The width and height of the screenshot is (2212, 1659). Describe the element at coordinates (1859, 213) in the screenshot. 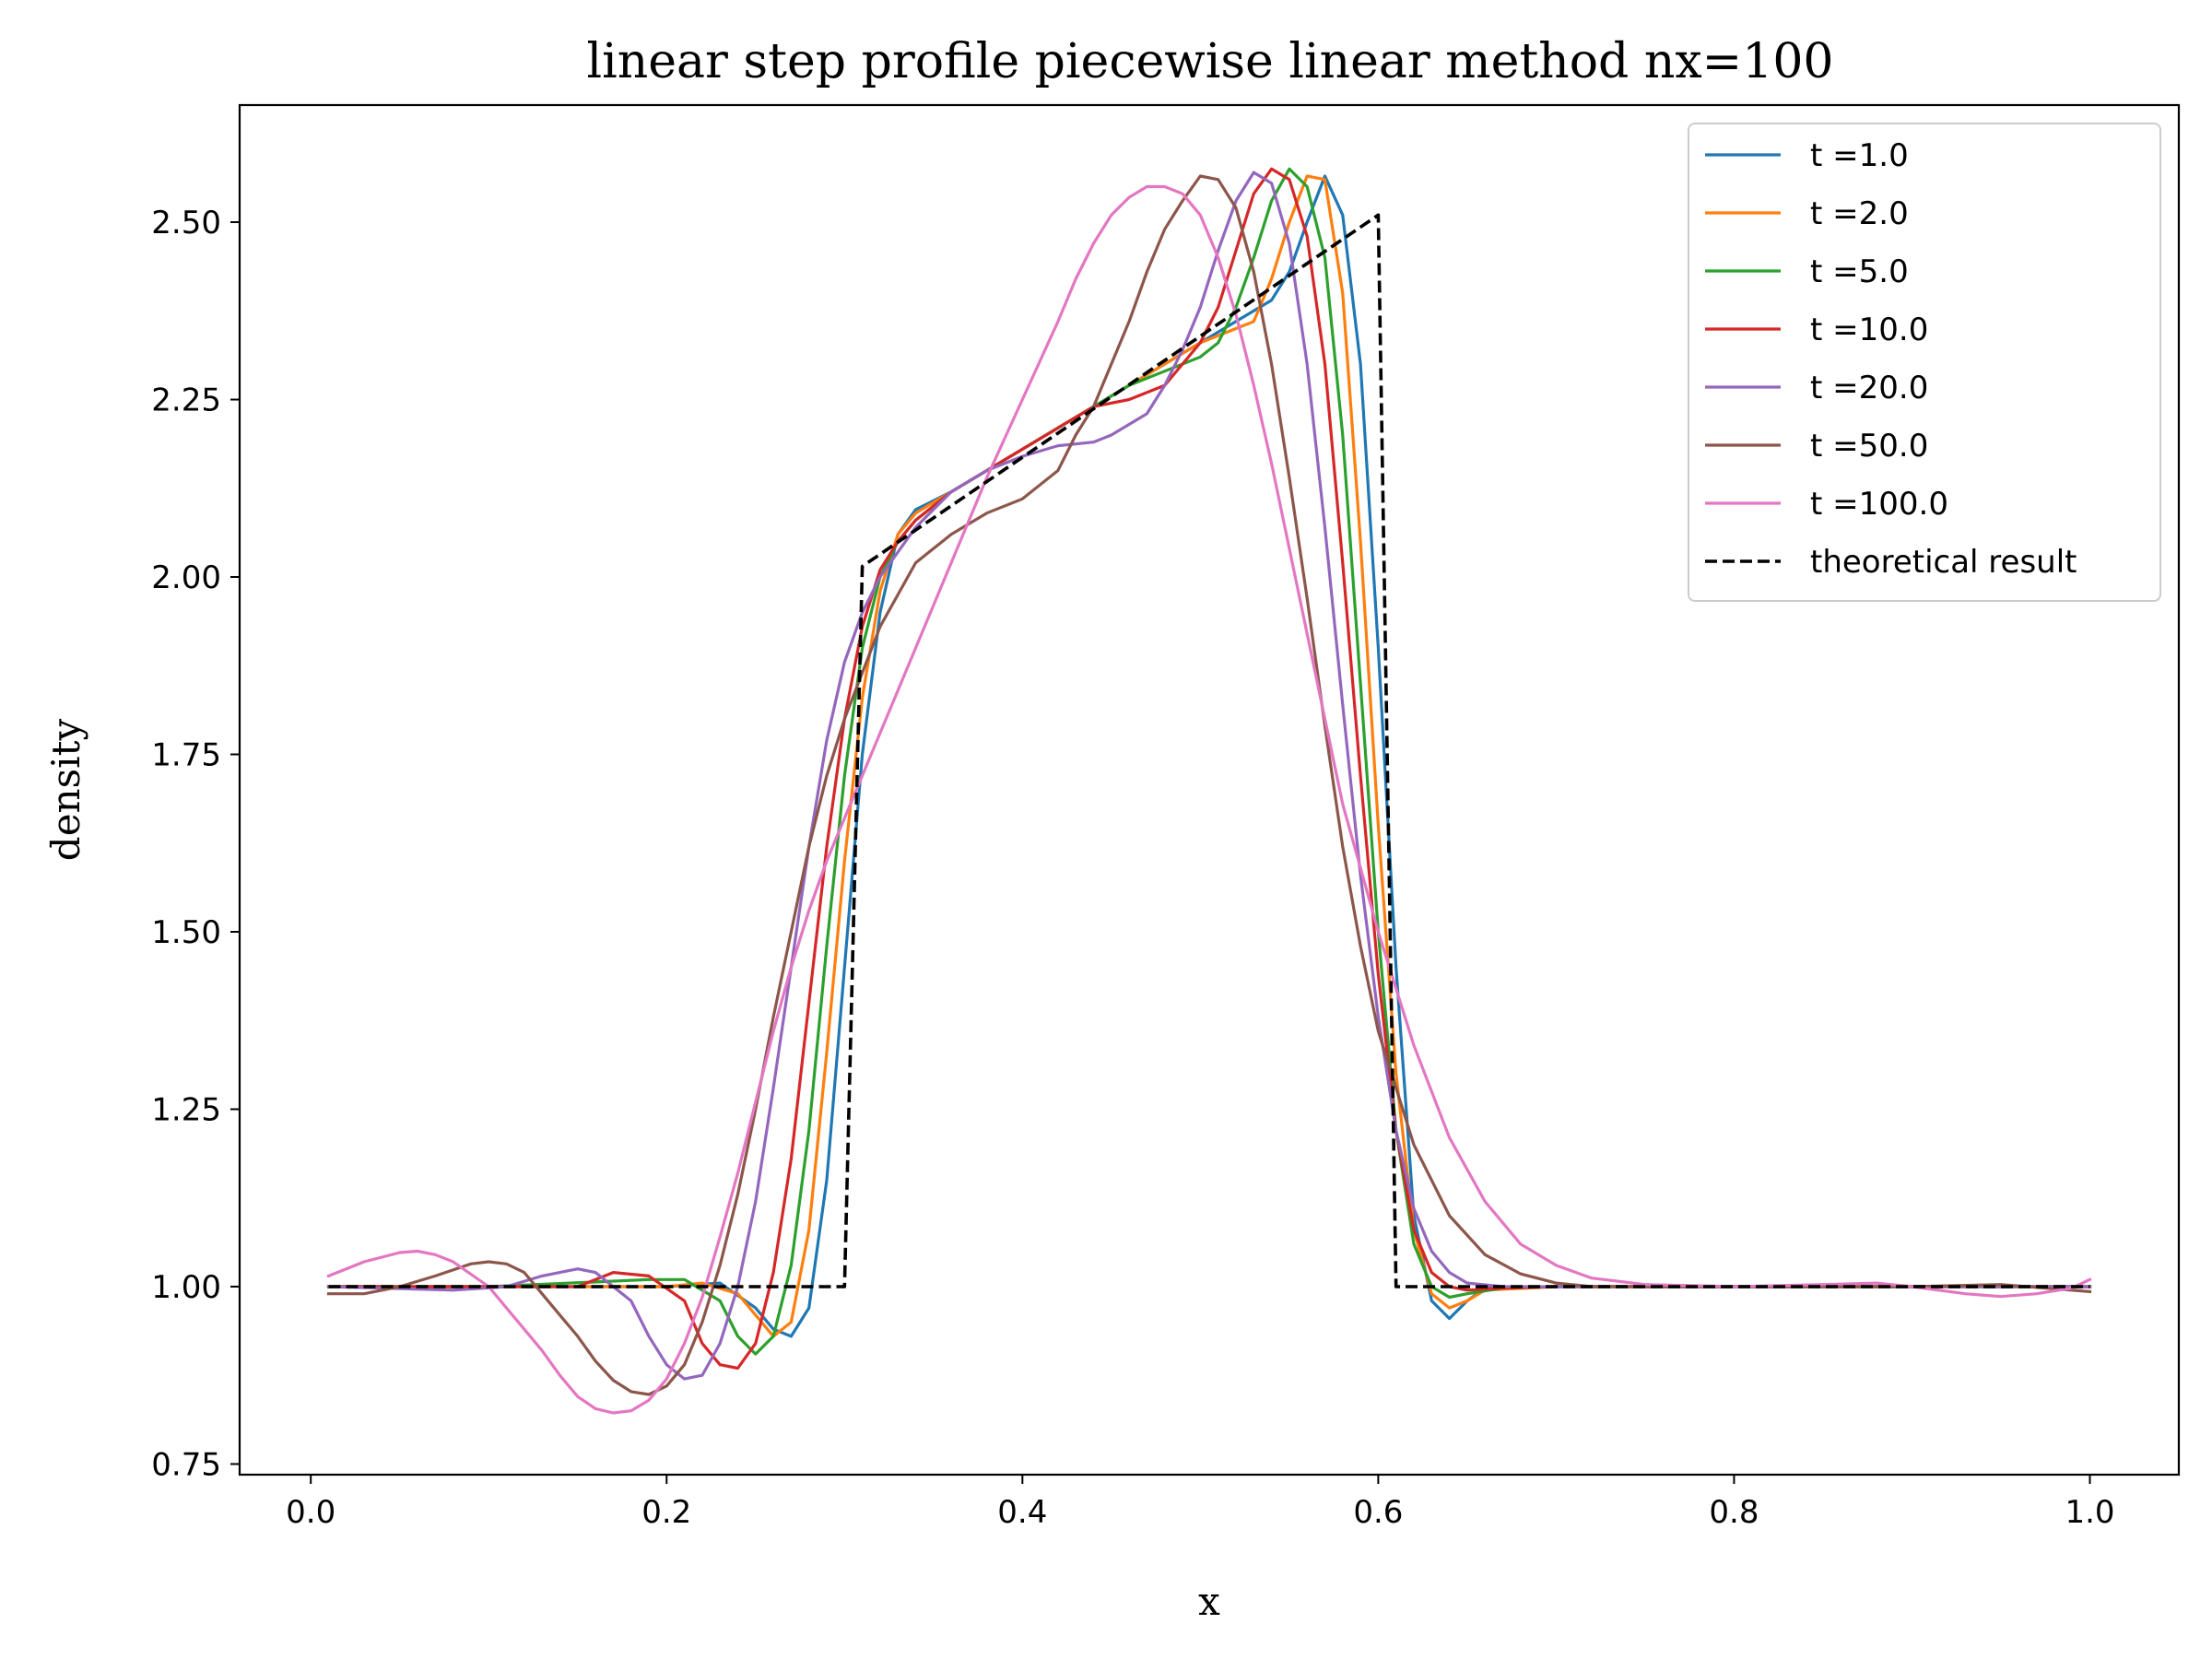

I see `legend-label-1: t =2.0` at that location.